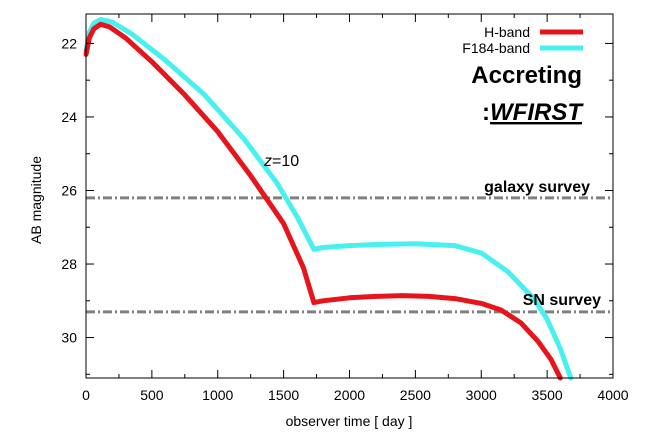  I want to click on y-tick-label: 24, so click(69, 117).